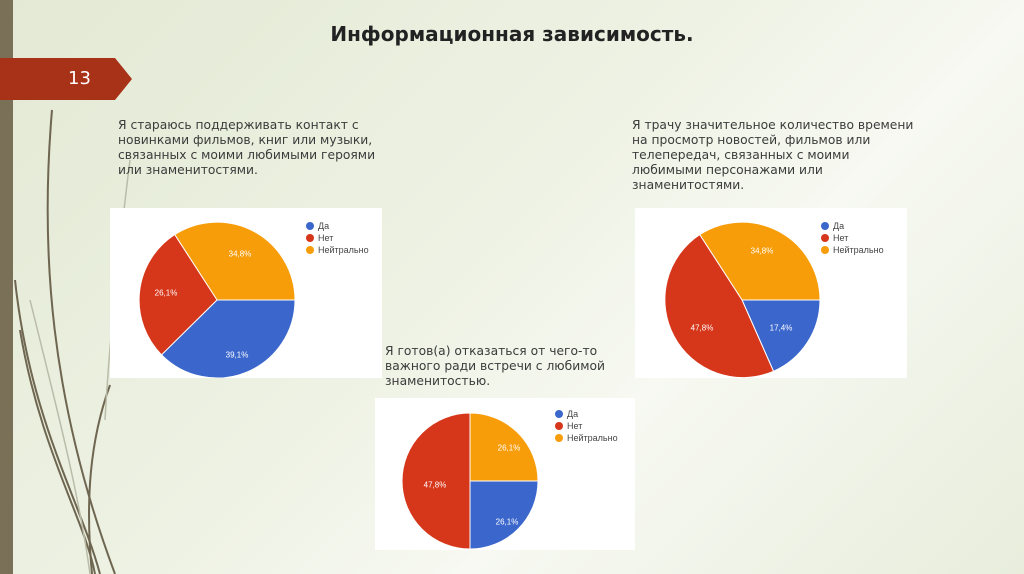 Image resolution: width=1024 pixels, height=574 pixels. Describe the element at coordinates (512, 34) in the screenshot. I see `slide-title: Информационная зависимость.` at that location.